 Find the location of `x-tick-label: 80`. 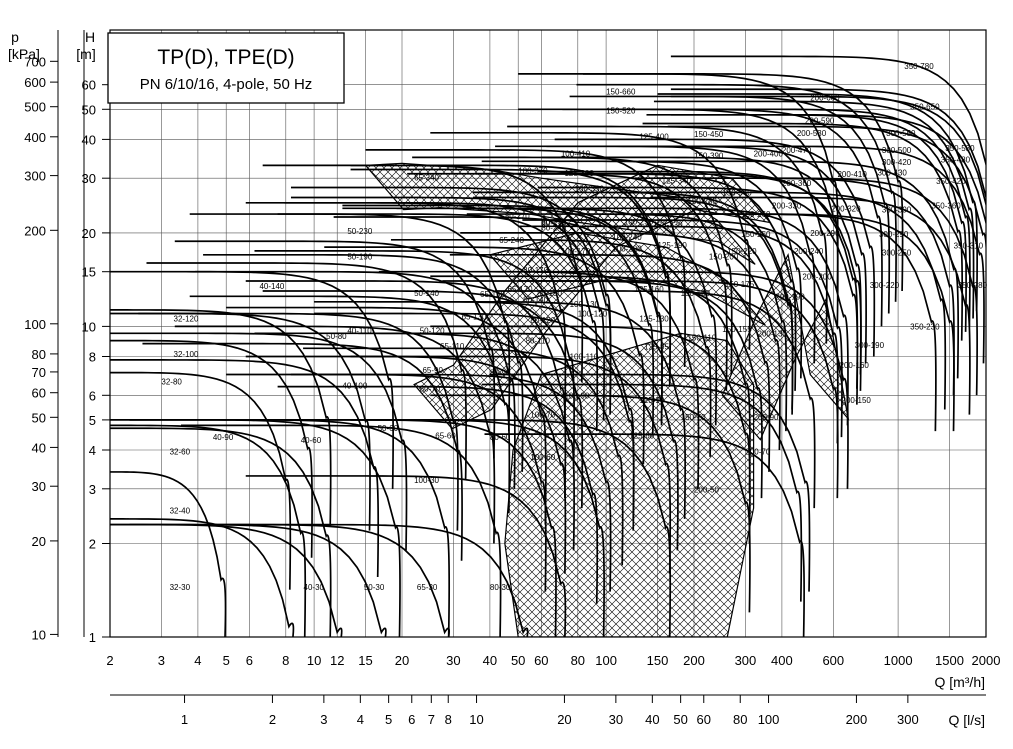

x-tick-label: 80 is located at coordinates (578, 660).